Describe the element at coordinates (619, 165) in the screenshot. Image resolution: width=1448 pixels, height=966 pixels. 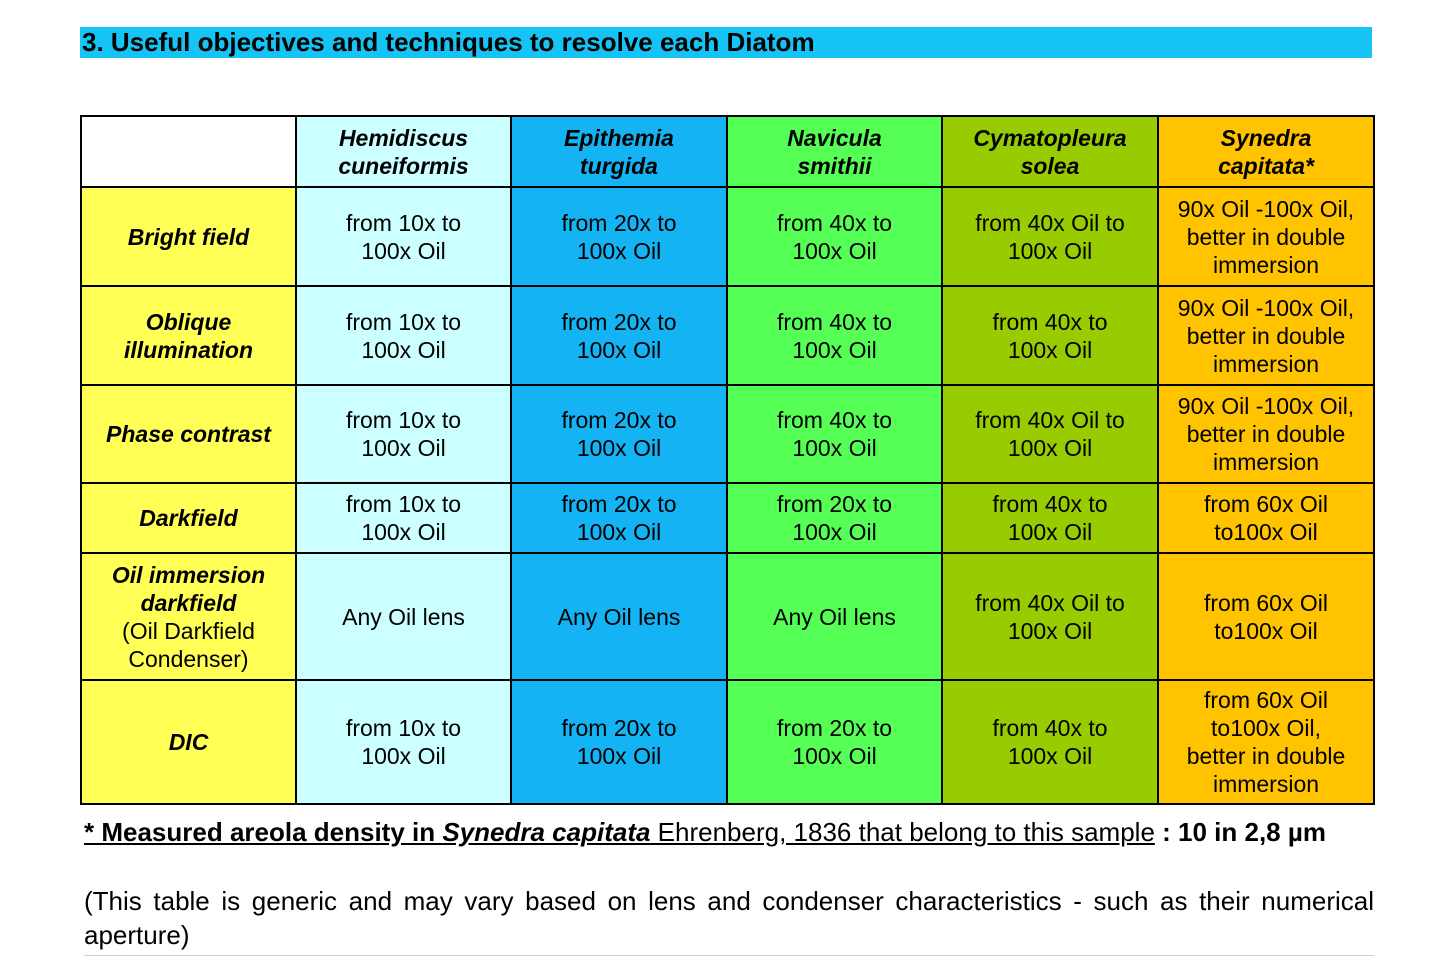
I see `column-header-line: turgida` at that location.